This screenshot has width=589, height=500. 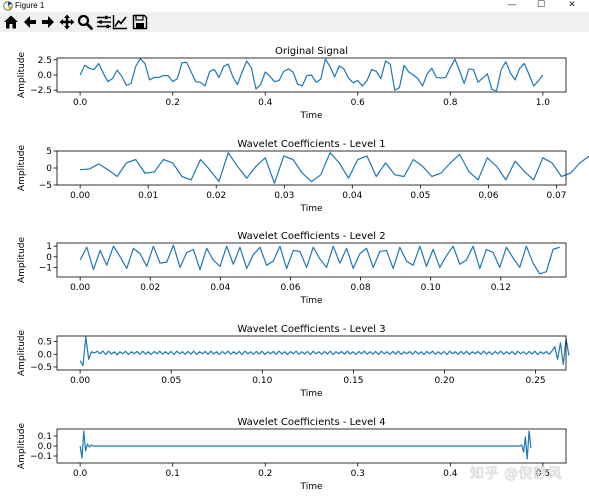 I want to click on chart-5-xlabel: Time, so click(x=310, y=487).